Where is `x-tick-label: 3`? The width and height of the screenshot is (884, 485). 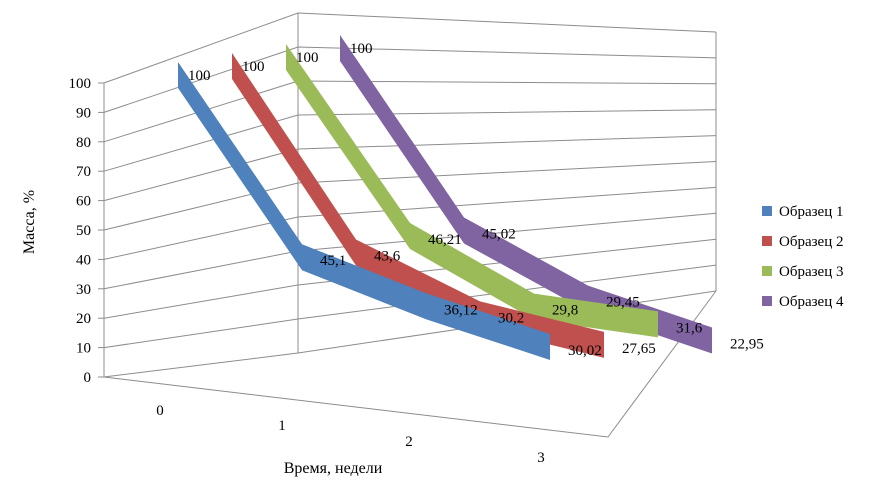
x-tick-label: 3 is located at coordinates (541, 458).